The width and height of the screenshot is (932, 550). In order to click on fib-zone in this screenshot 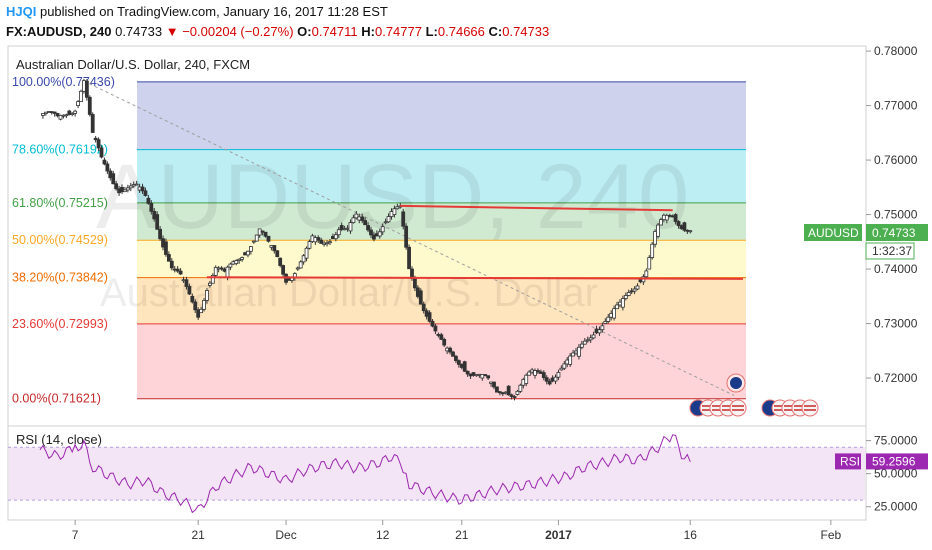, I will do `click(441, 176)`.